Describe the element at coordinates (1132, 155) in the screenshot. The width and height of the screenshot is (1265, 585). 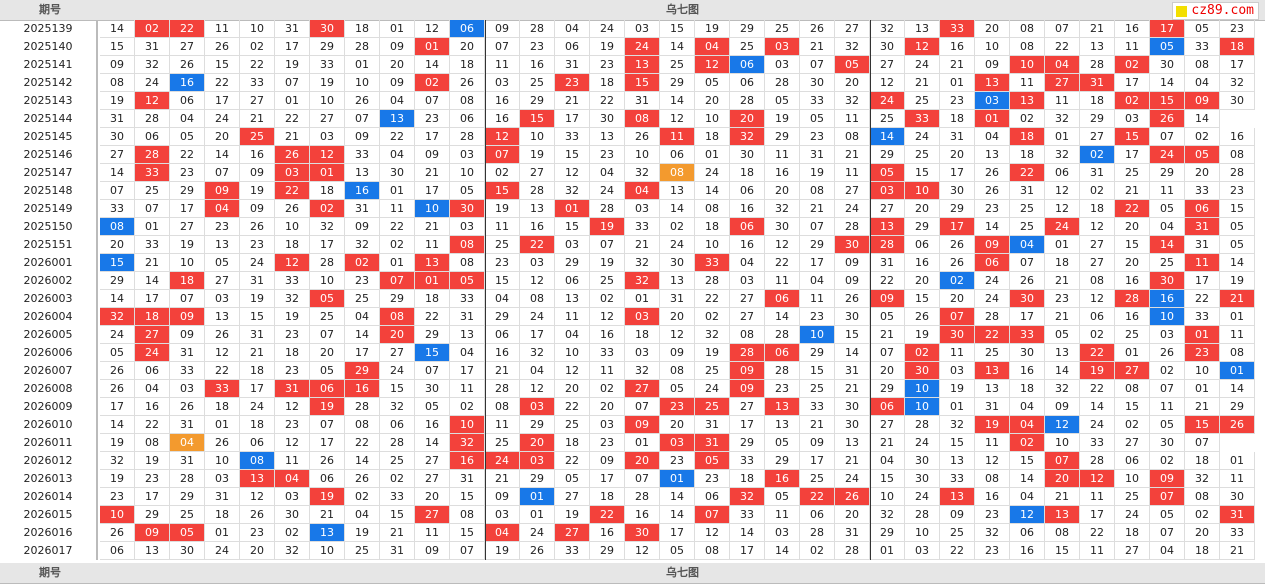
I see `number-cell: 17` at that location.